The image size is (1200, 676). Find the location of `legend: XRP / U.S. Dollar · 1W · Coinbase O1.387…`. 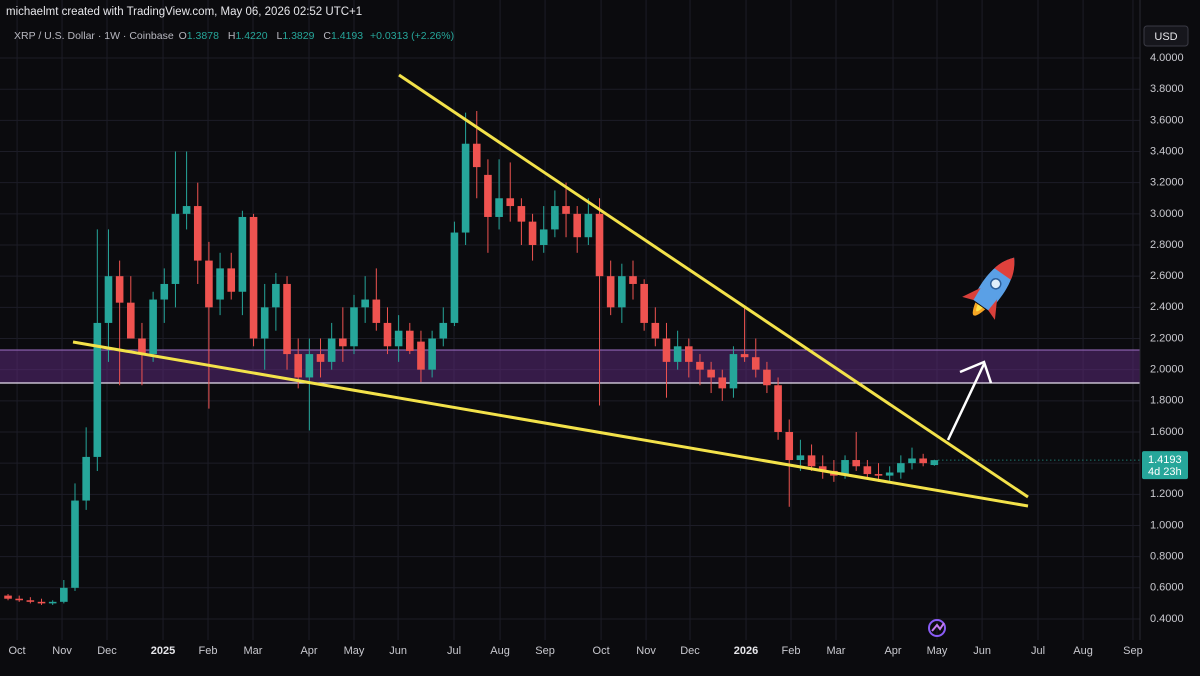

legend: XRP / U.S. Dollar · 1W · Coinbase O1.387… is located at coordinates (236, 36).